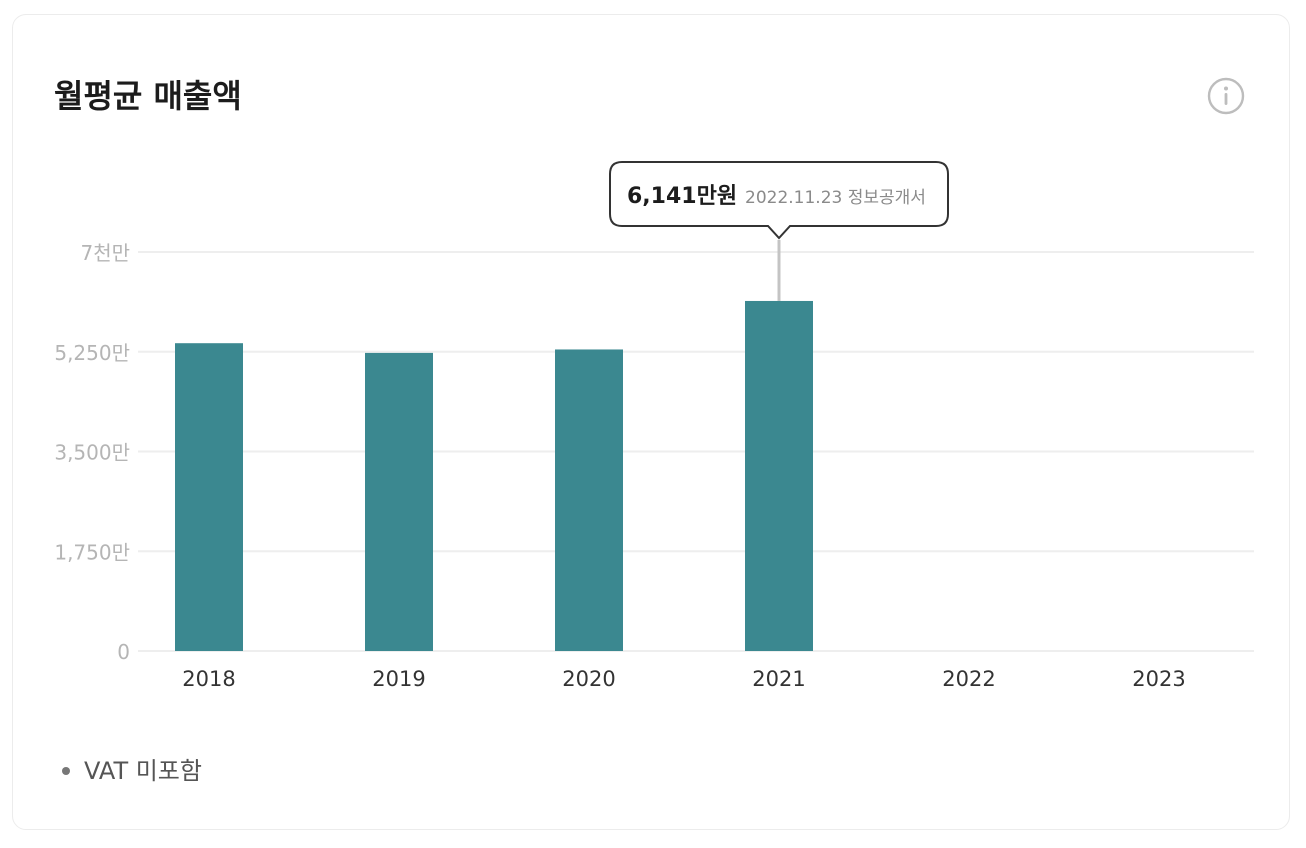 This screenshot has width=1306, height=848. Describe the element at coordinates (835, 198) in the screenshot. I see `tooltip-source: 2022.11.23 정보공개서` at that location.